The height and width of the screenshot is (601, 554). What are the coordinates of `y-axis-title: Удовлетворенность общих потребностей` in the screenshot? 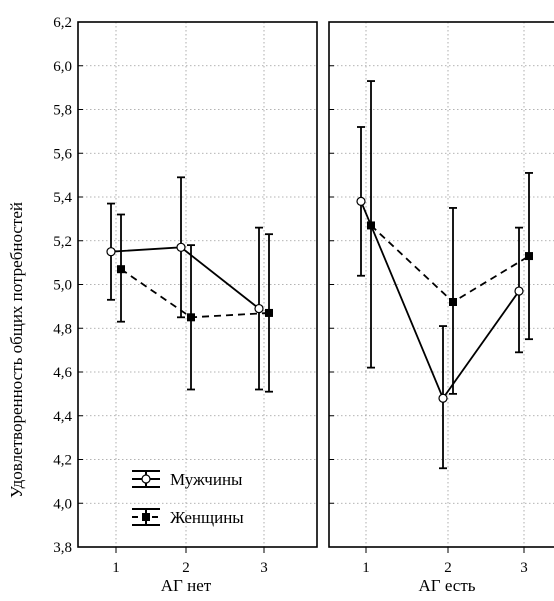 It's located at (16, 350).